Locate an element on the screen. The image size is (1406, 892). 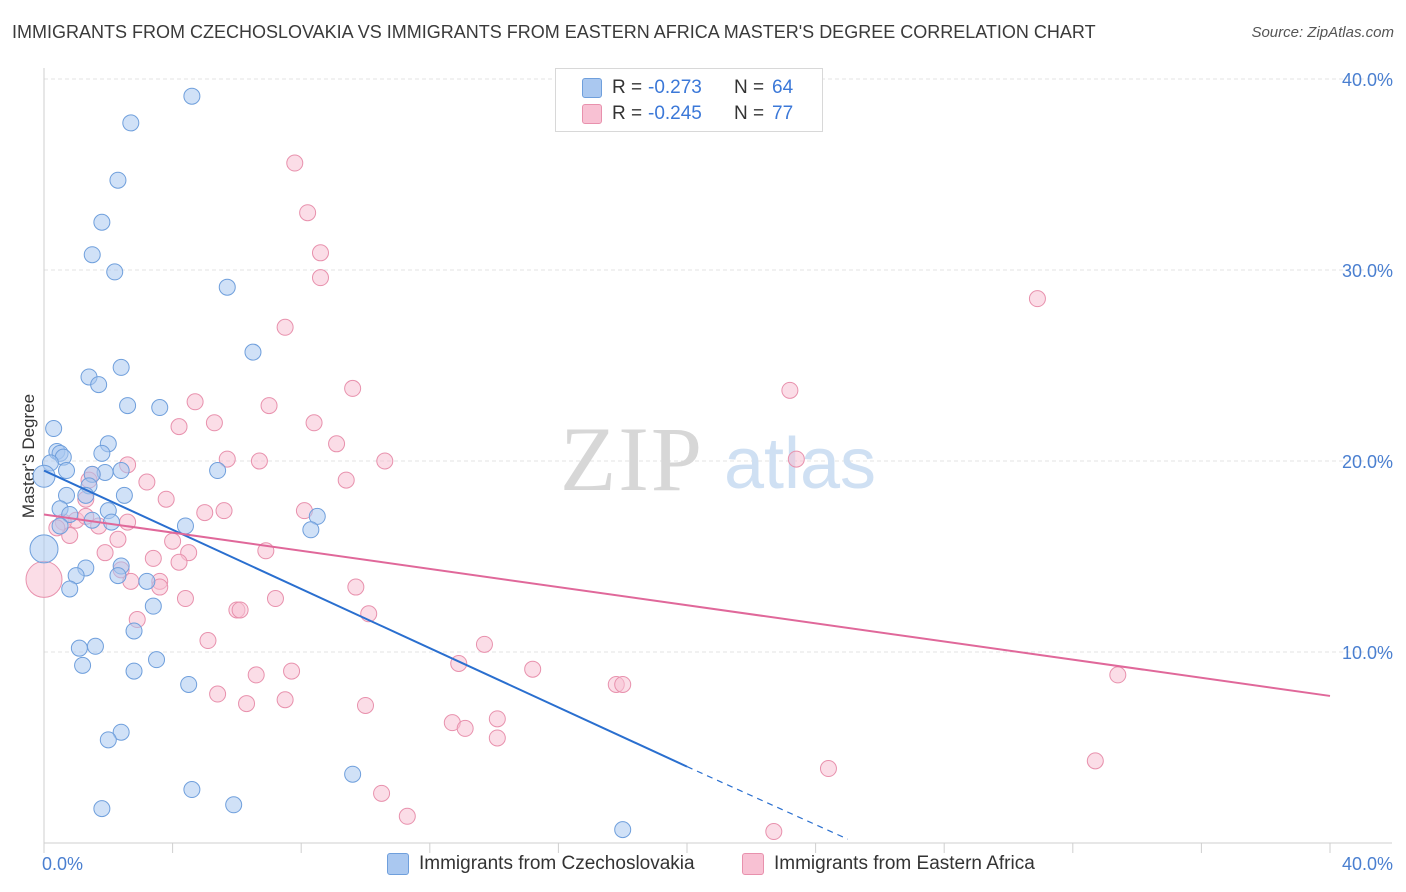
watermark: ZIP atlas is located at coordinates (718, 459).